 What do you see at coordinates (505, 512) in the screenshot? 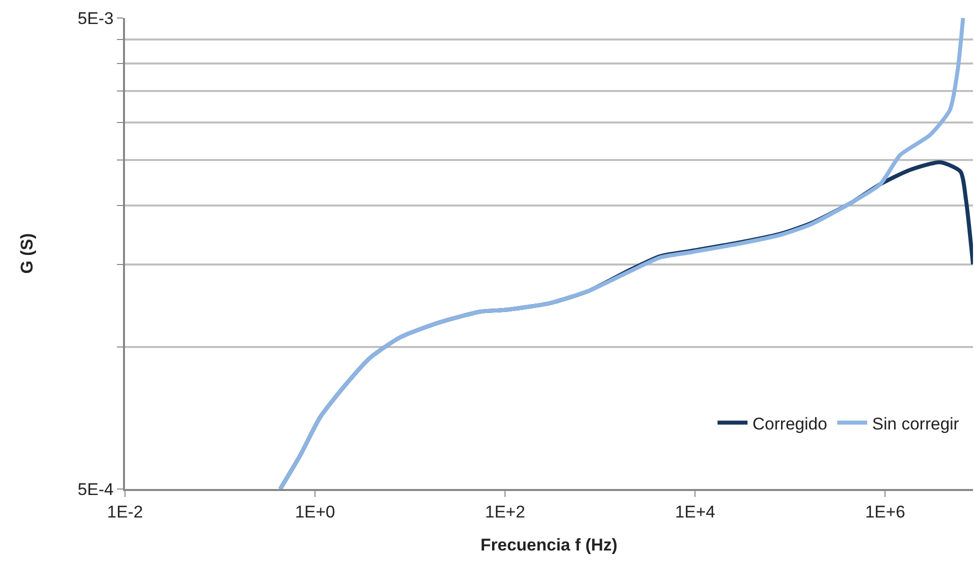
I see `x-tick-label: 1E+2` at bounding box center [505, 512].